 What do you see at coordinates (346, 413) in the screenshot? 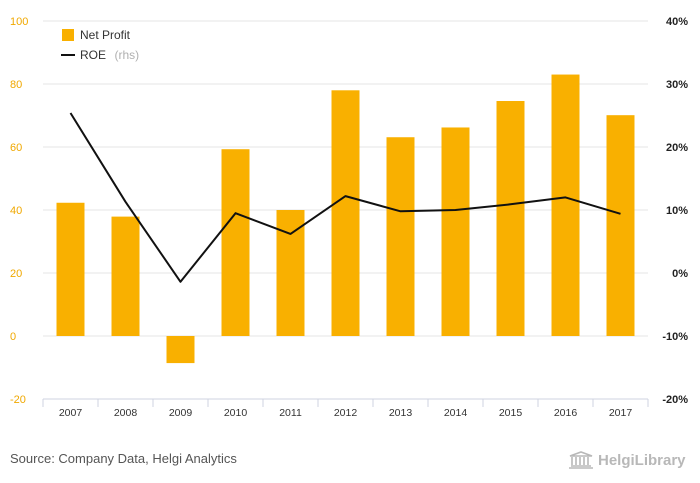
I see `x-tick-label: 2012` at bounding box center [346, 413].